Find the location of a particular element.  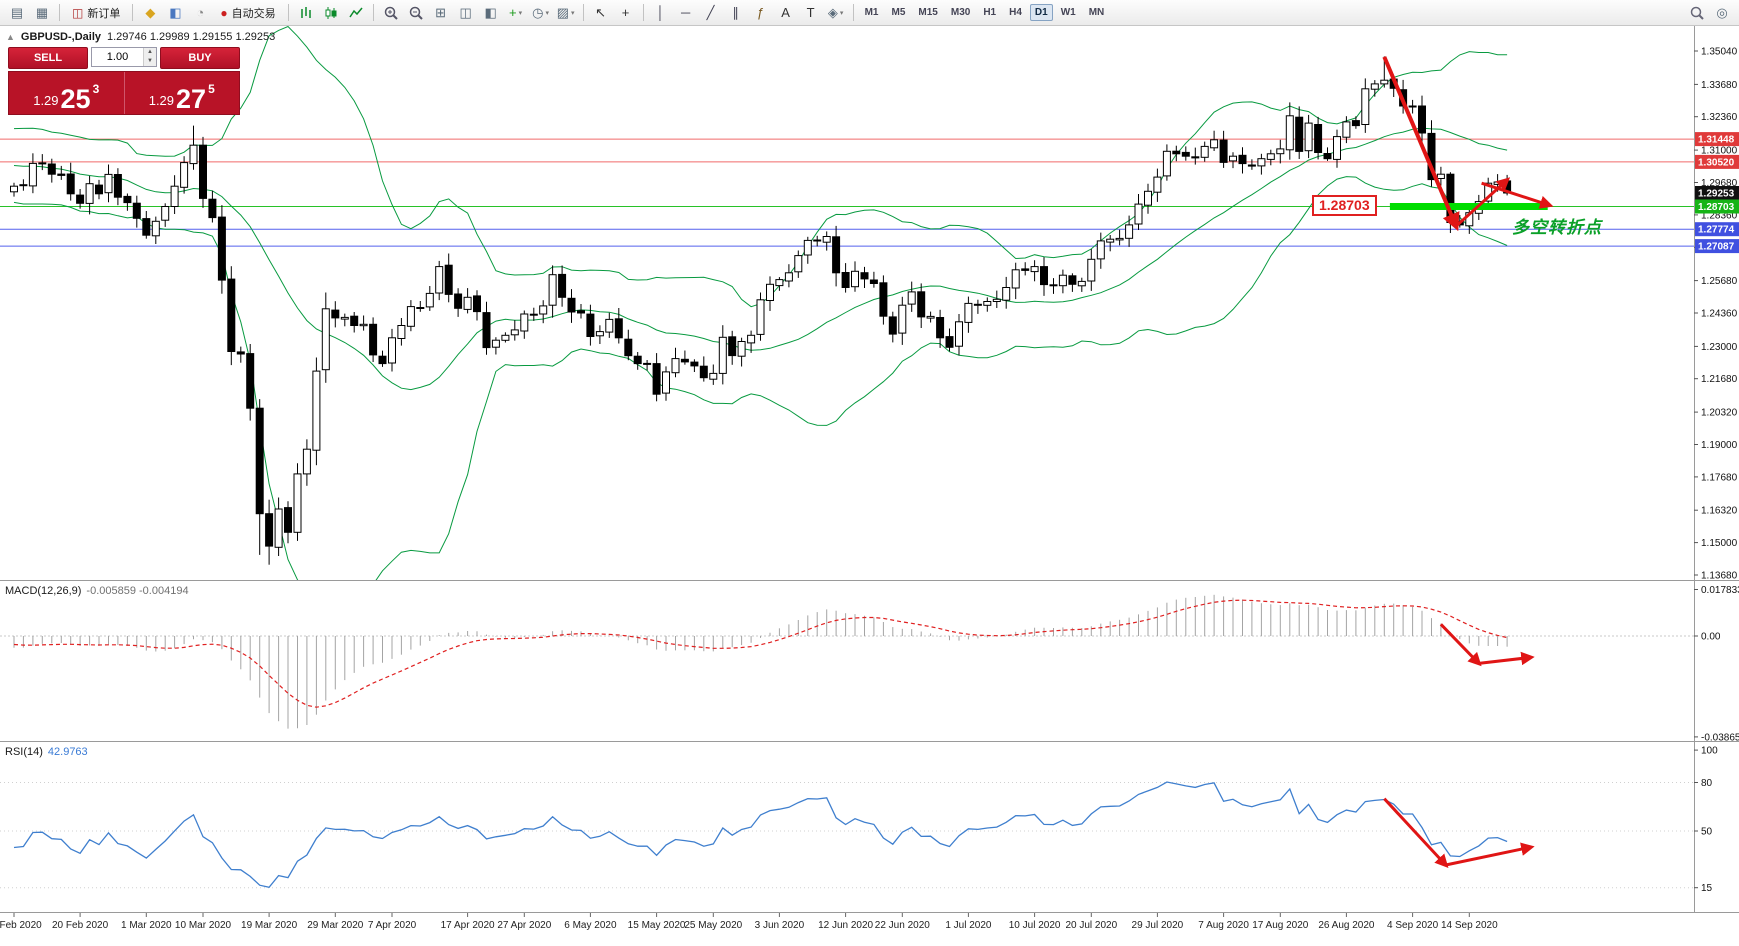

price-axis-label: 1.35040 is located at coordinates (1719, 52).